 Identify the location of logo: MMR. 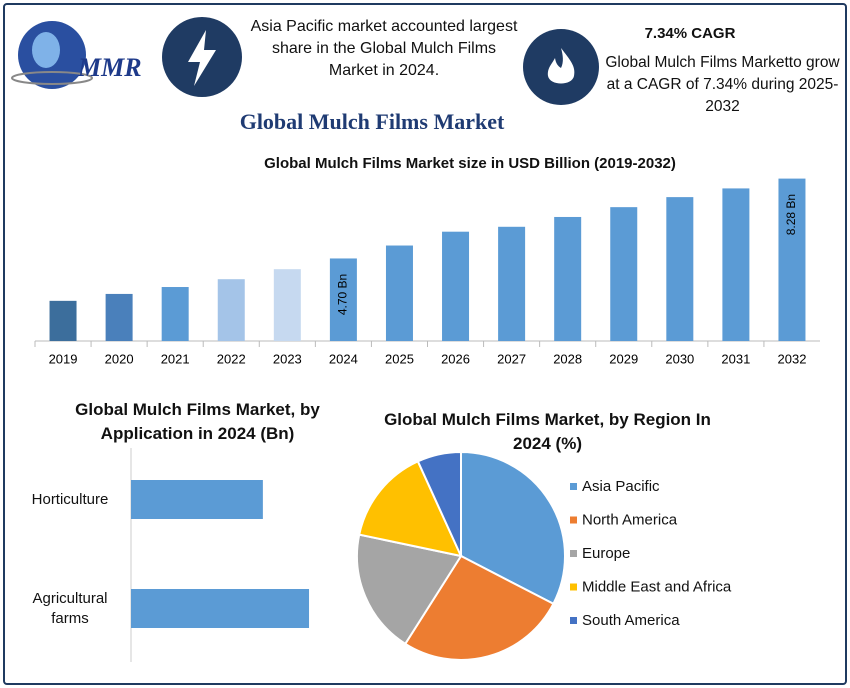
(76, 55).